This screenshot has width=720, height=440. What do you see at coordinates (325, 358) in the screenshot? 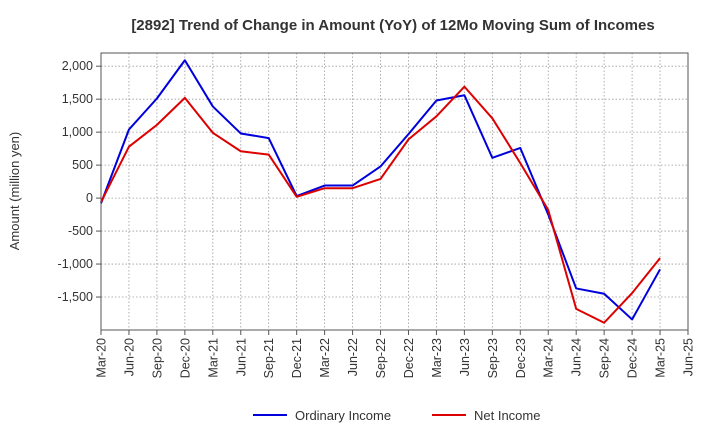
I see `x-tick-label: Mar-22` at bounding box center [325, 358].